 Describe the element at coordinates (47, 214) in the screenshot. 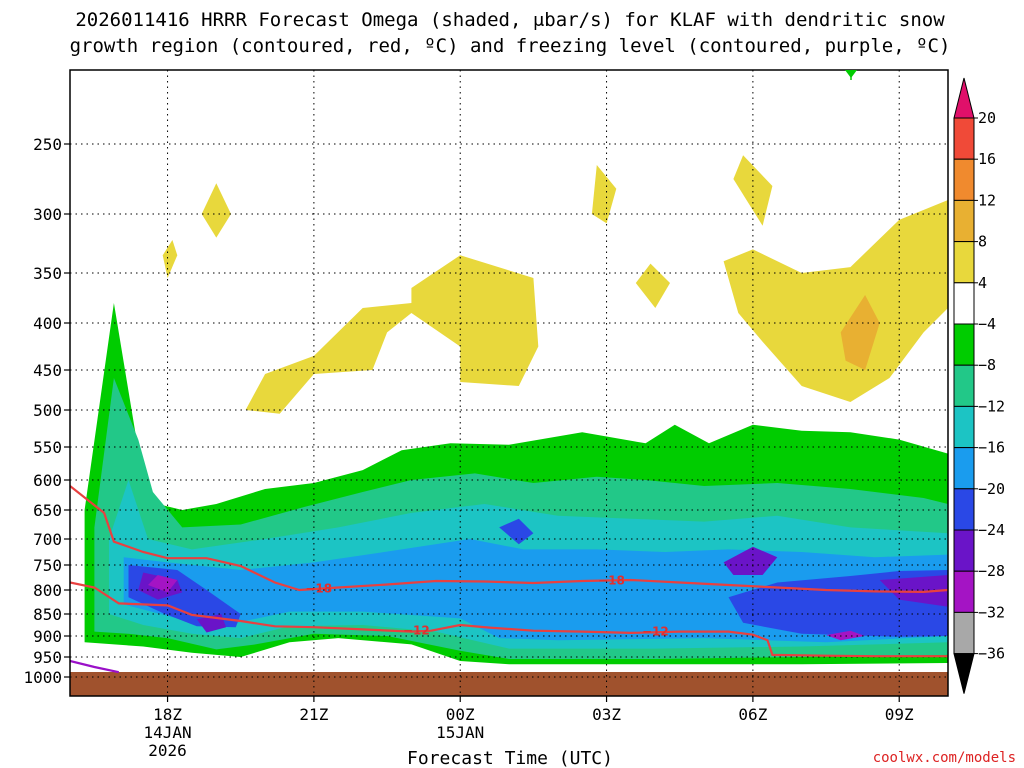

I see `y-tick-label-300: 300` at that location.